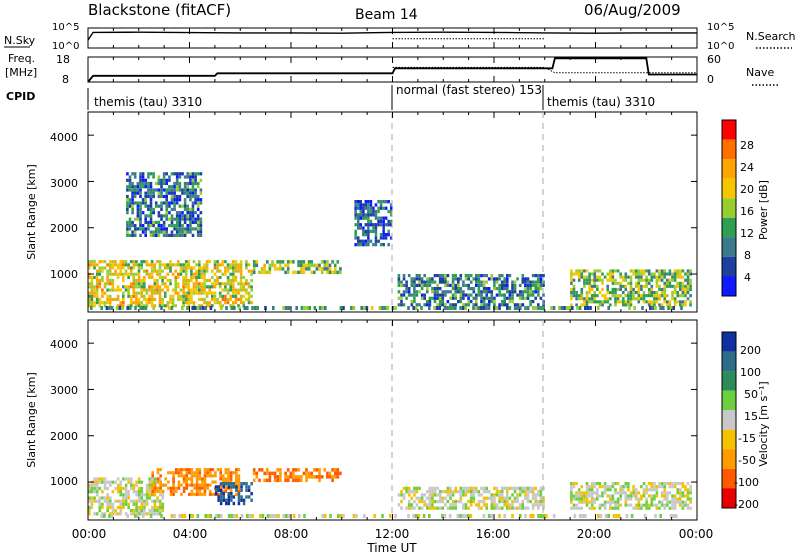  What do you see at coordinates (20, 96) in the screenshot?
I see `cpid-label: CPID` at bounding box center [20, 96].